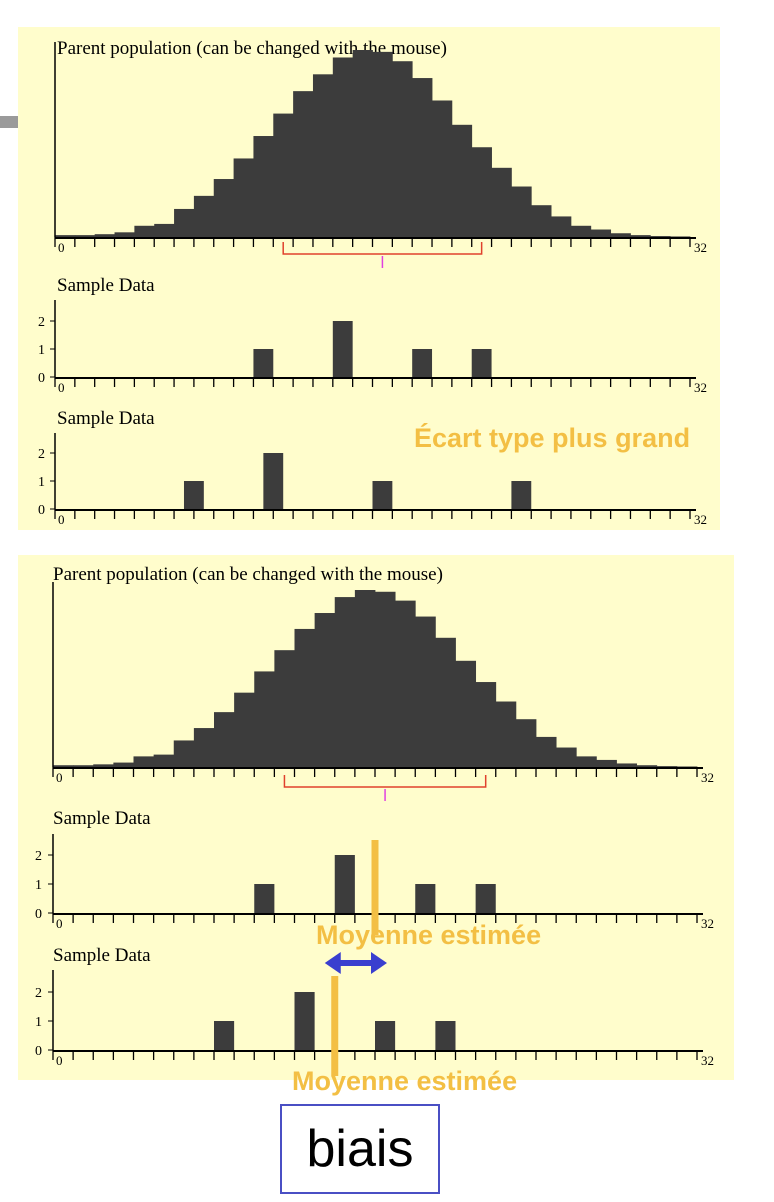 The image size is (774, 1202). What do you see at coordinates (552, 438) in the screenshot?
I see `ecart-type-annotation: Écart type plus grand` at bounding box center [552, 438].